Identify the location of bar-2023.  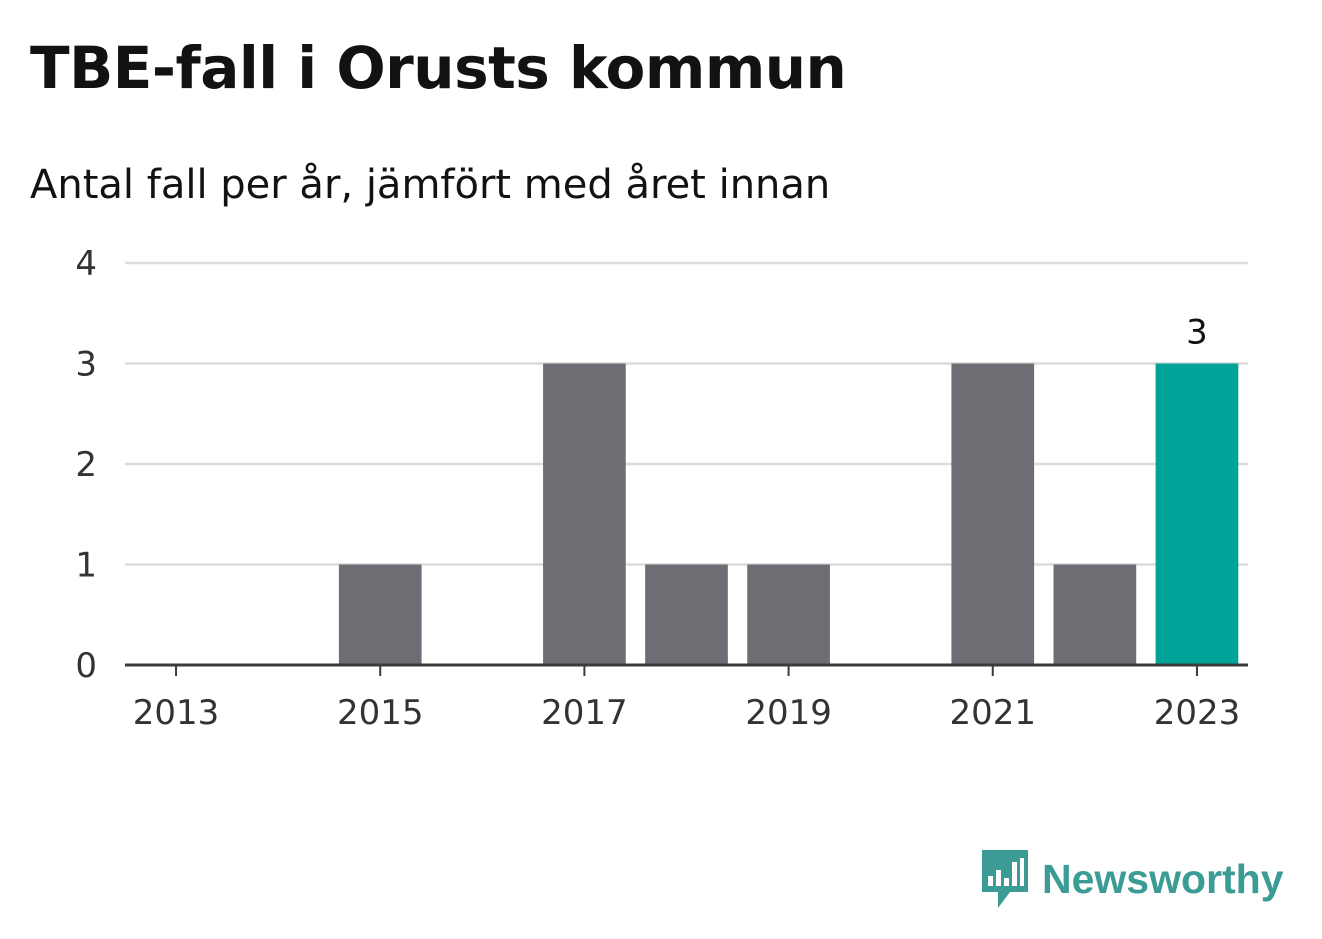
(1197, 514).